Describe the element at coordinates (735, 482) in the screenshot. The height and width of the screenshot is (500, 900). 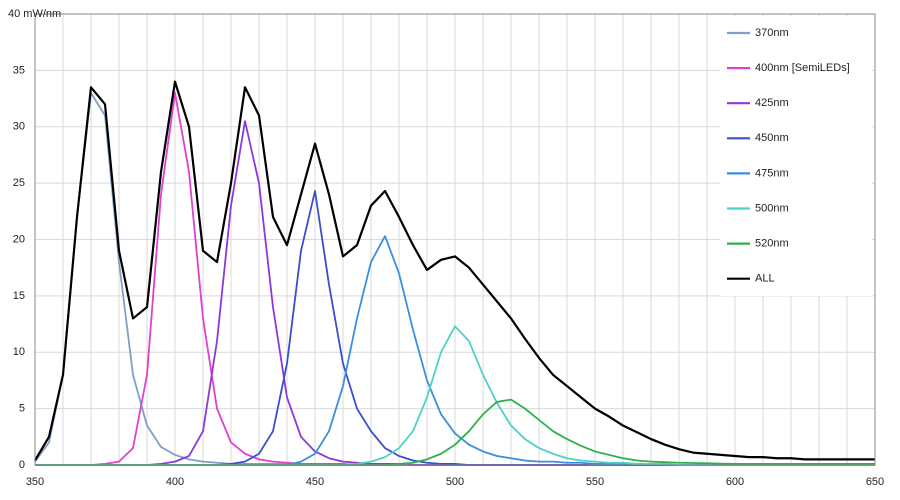
I see `x-tick-label: 600` at that location.